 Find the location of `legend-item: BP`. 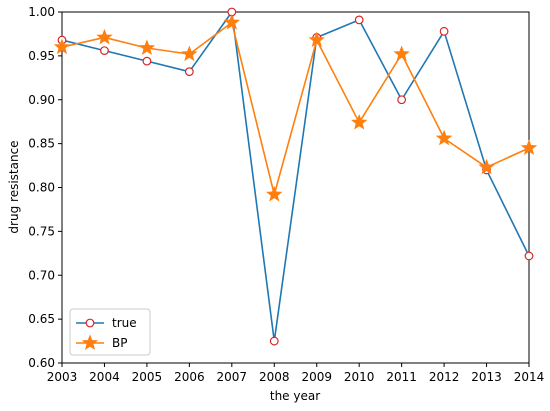

legend-item: BP is located at coordinates (101, 342).